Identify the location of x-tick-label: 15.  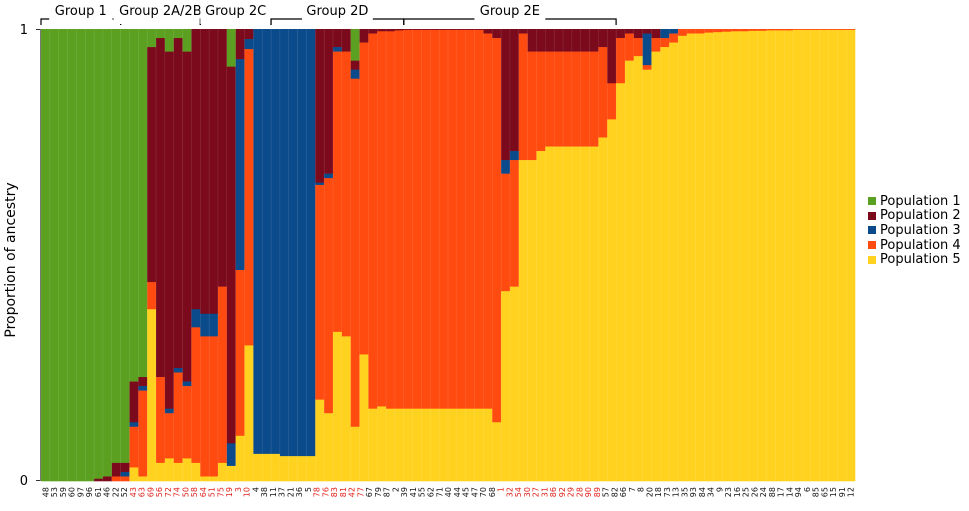
(833, 492).